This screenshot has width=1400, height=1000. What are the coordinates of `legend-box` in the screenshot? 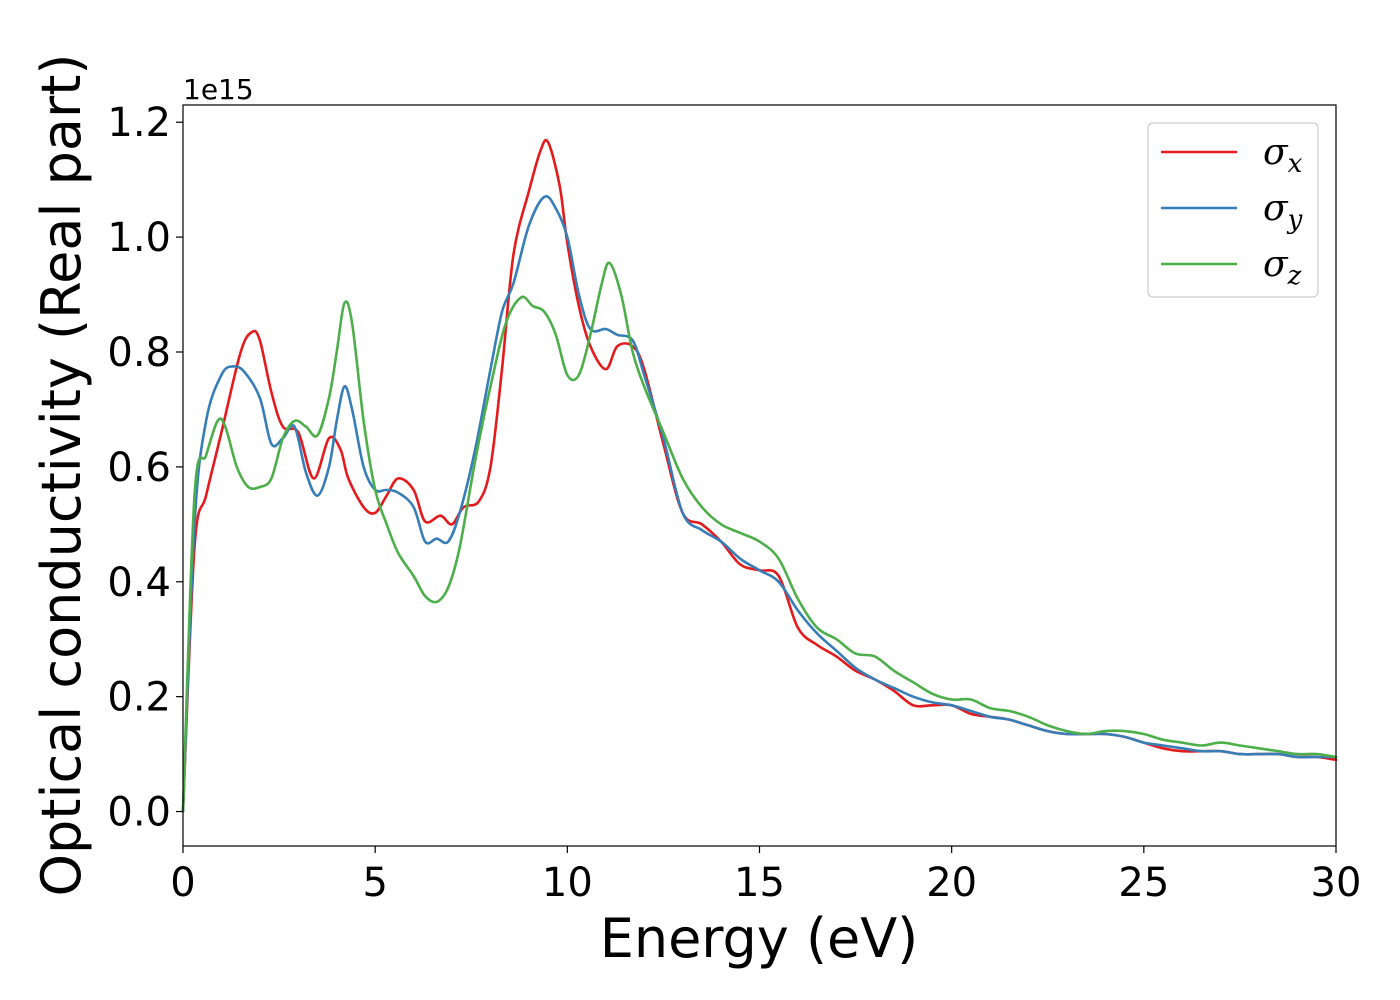 It's located at (1233, 210).